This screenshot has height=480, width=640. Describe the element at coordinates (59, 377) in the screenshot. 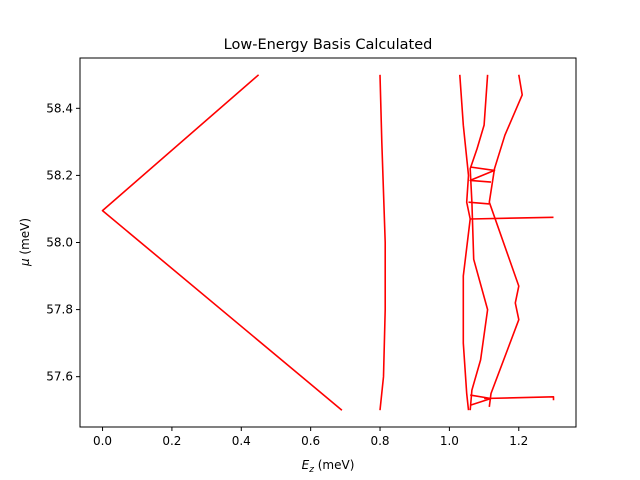

I see `y-tick-label: 57.6` at that location.